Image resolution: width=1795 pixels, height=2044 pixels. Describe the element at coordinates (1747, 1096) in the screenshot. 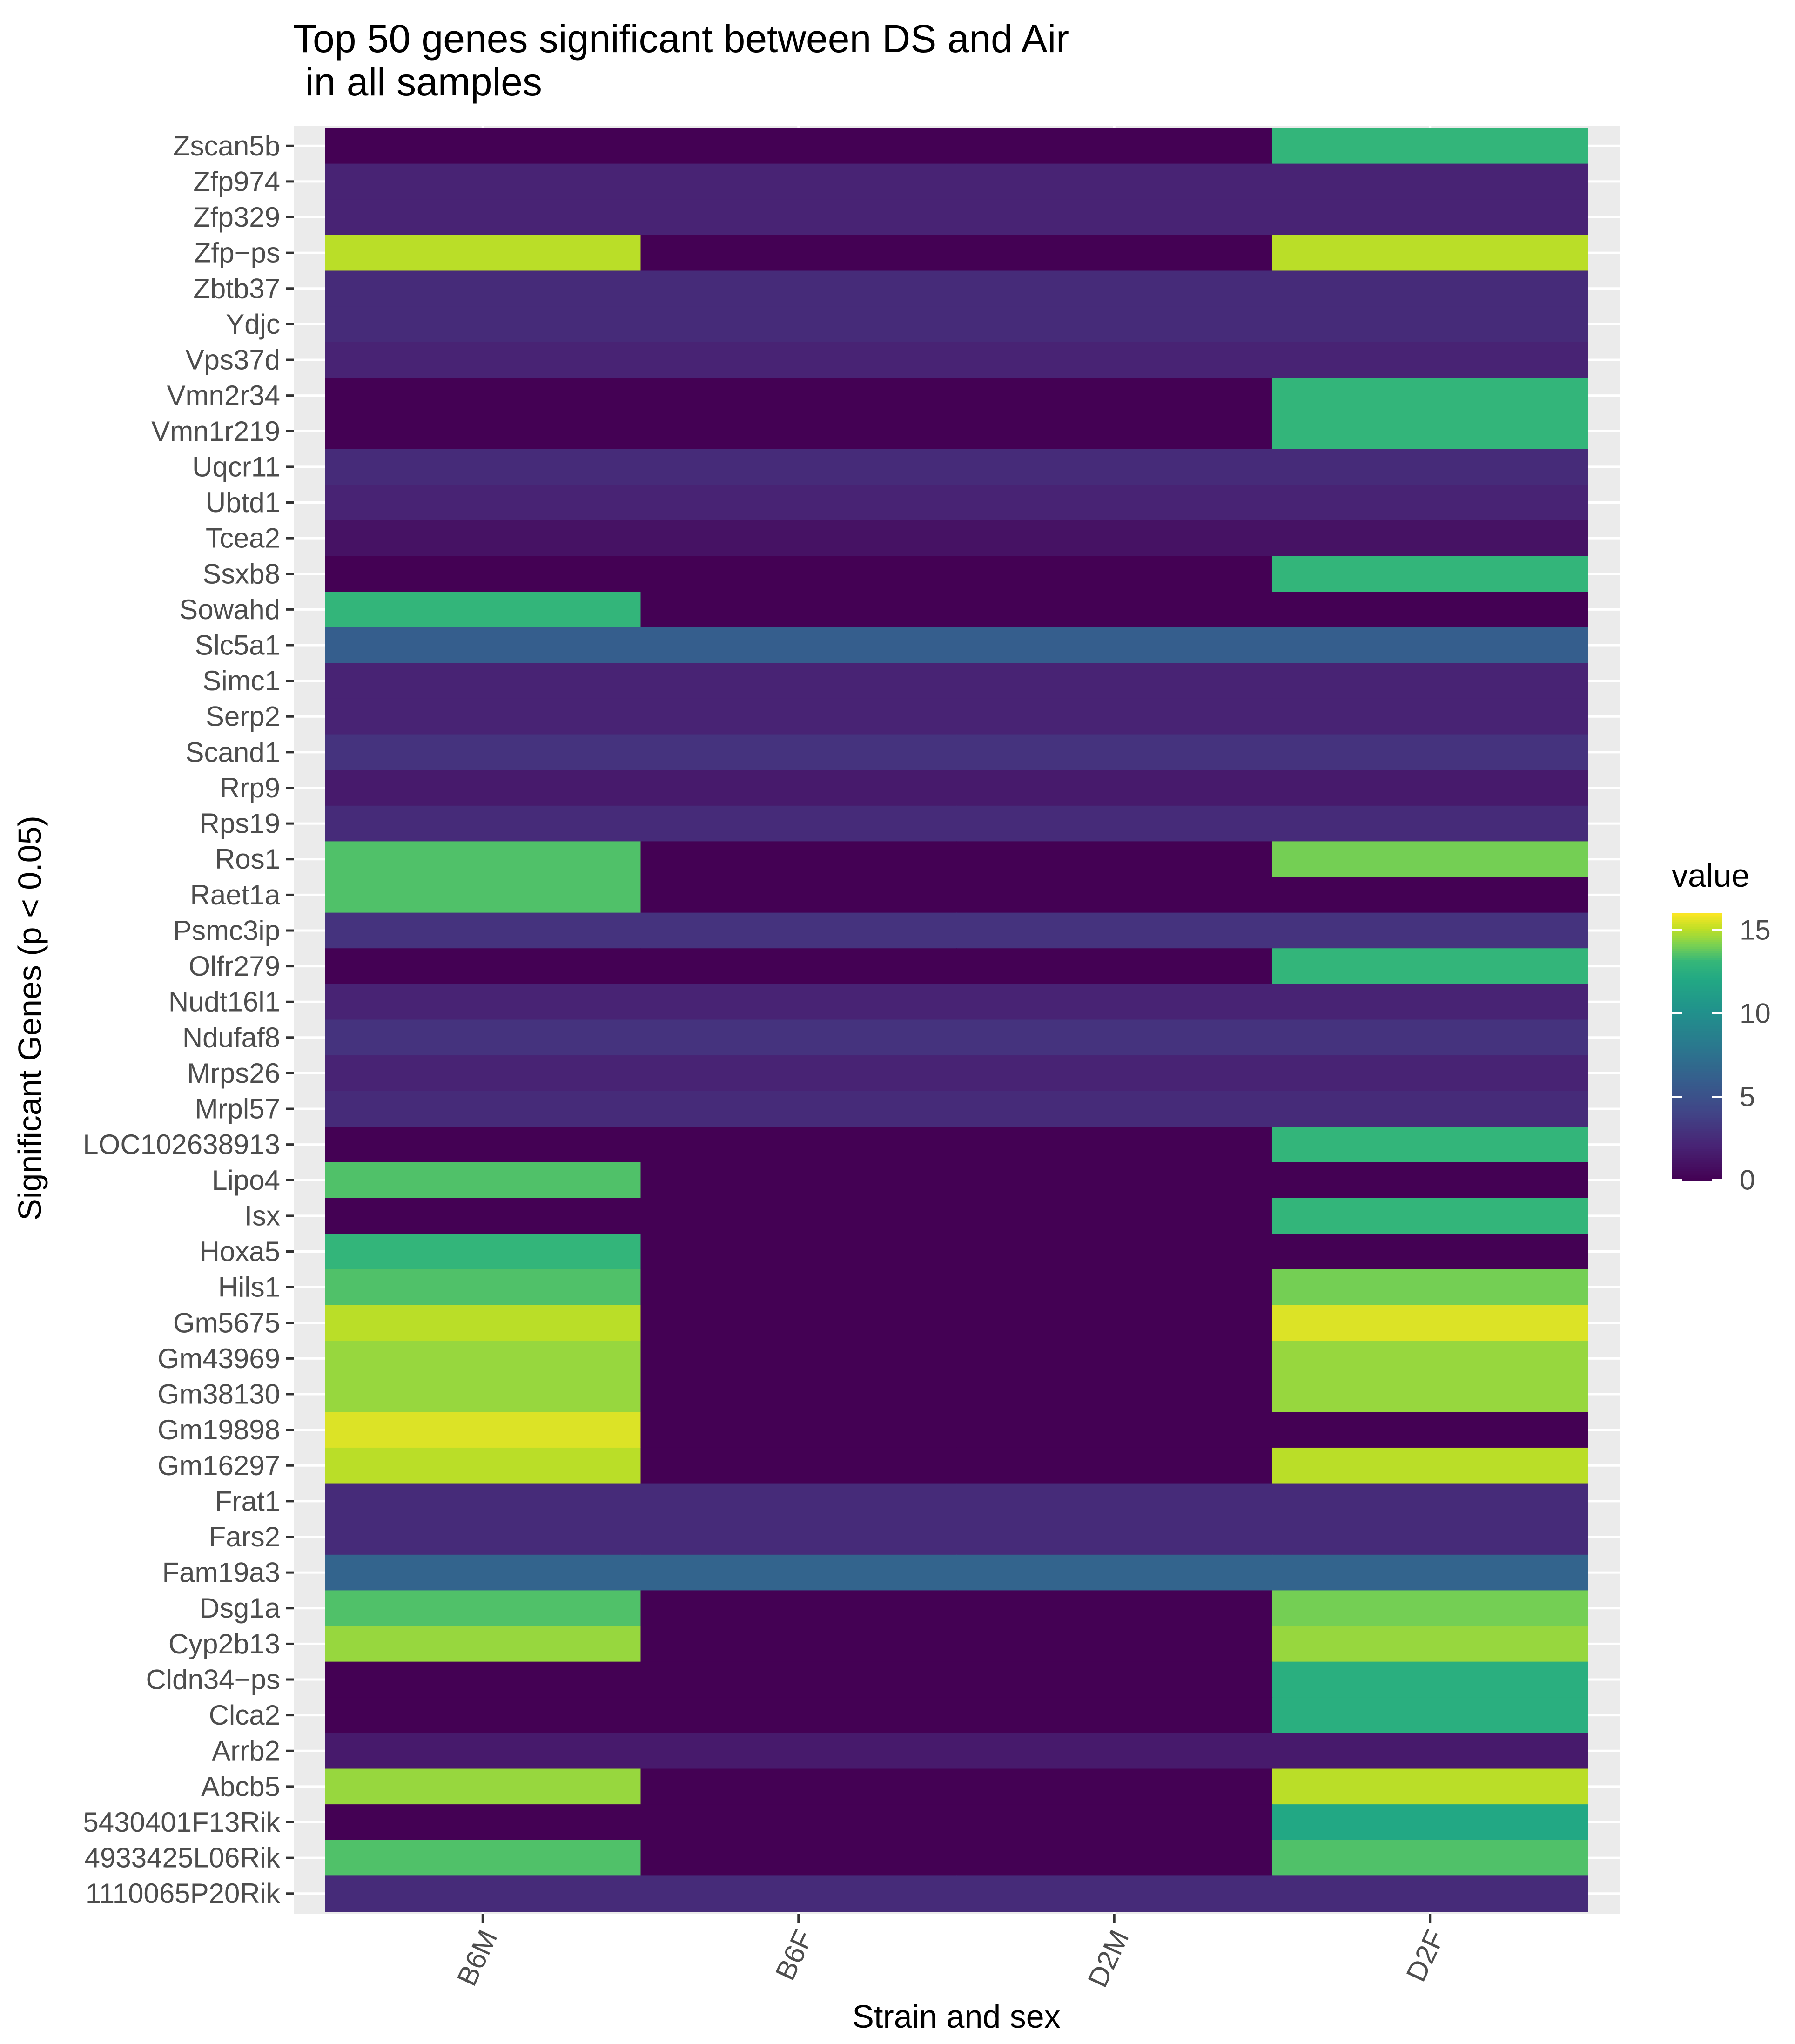

I see `legend-tick-label: 5` at that location.